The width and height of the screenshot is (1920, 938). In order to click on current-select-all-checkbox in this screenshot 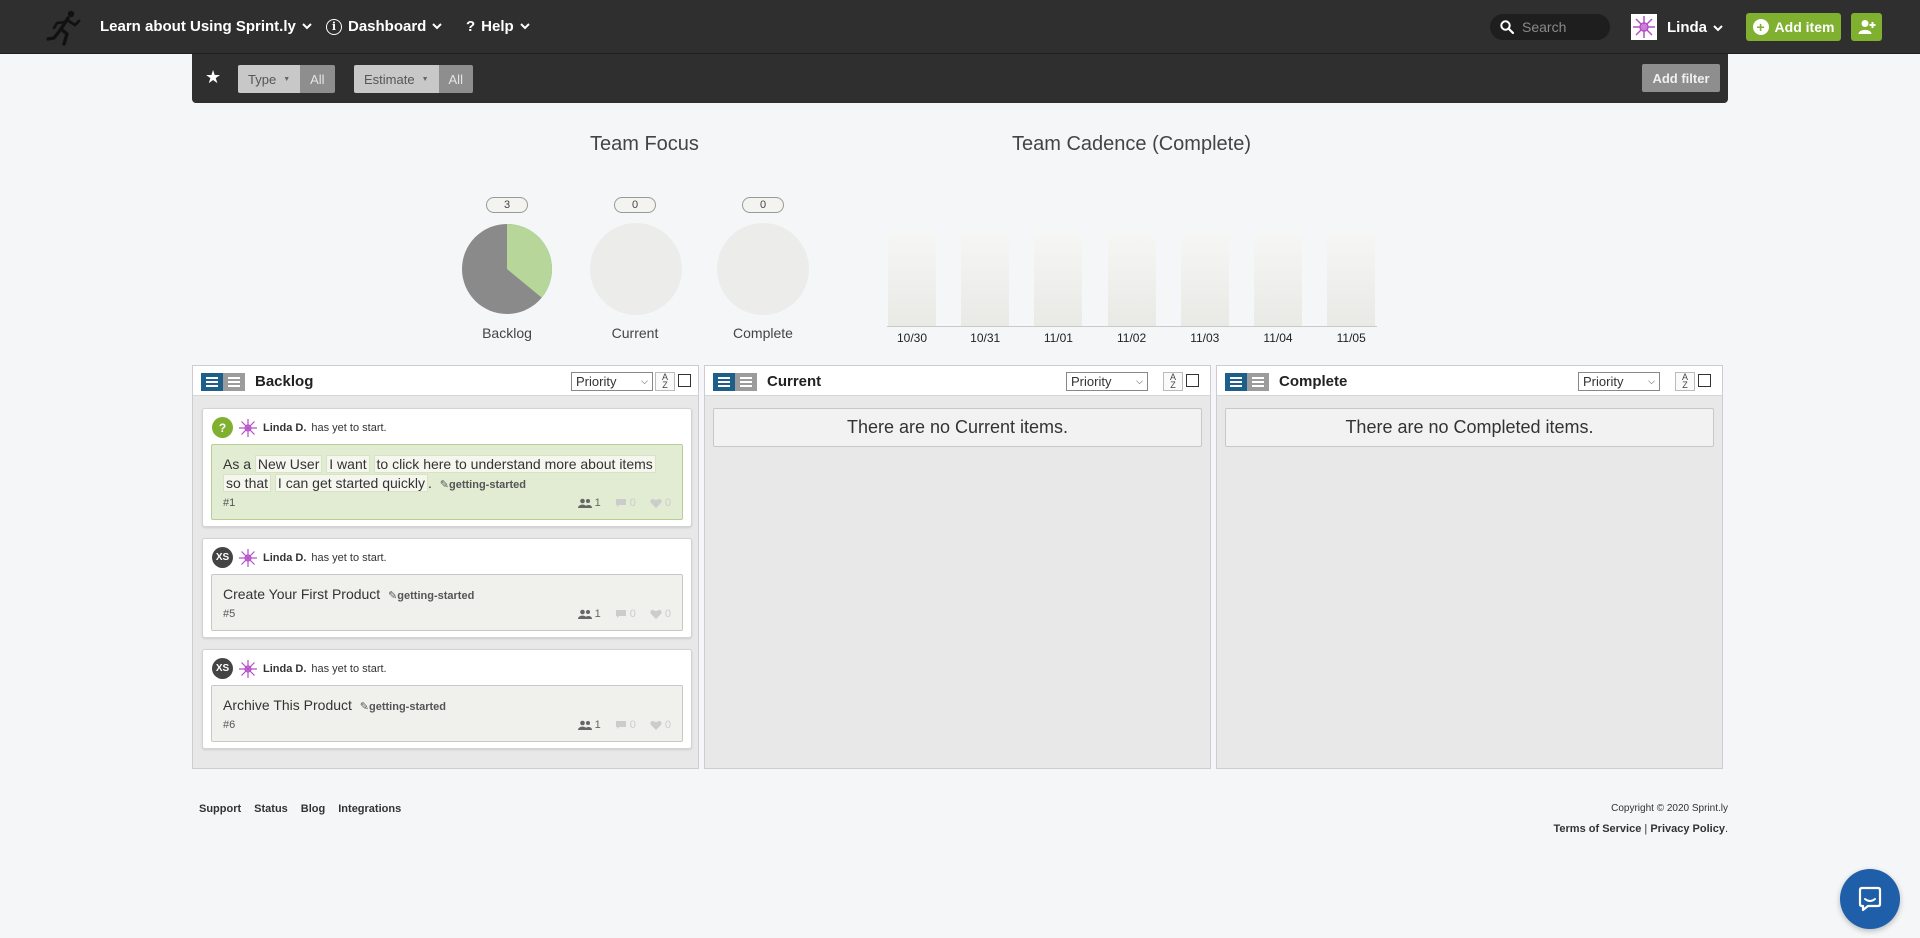, I will do `click(1192, 380)`.